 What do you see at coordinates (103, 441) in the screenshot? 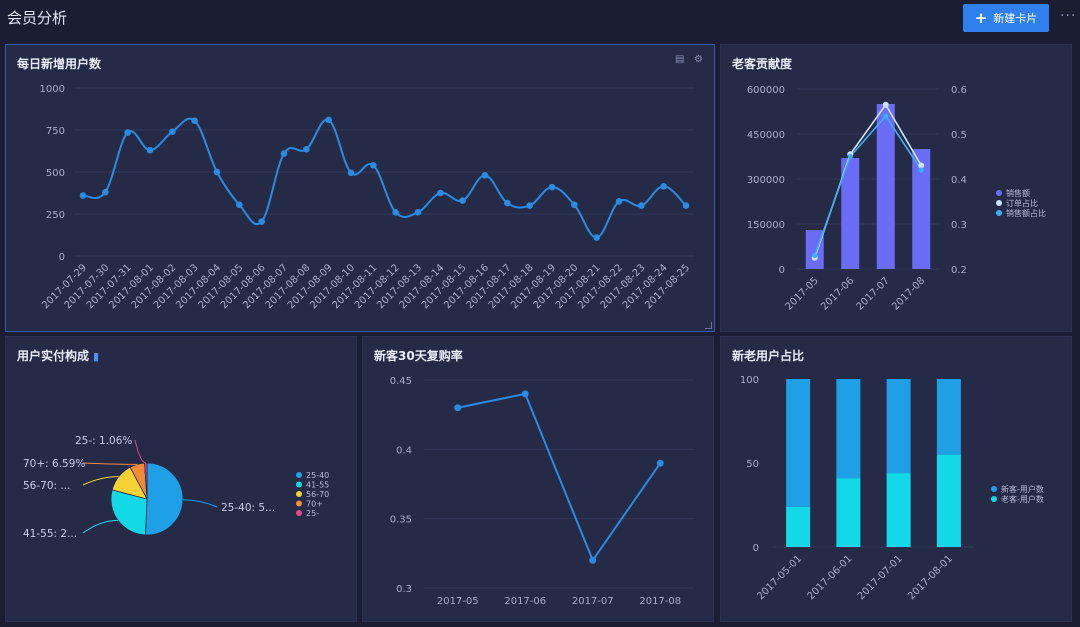
I see `pie-label: 25-: 1.06%` at bounding box center [103, 441].